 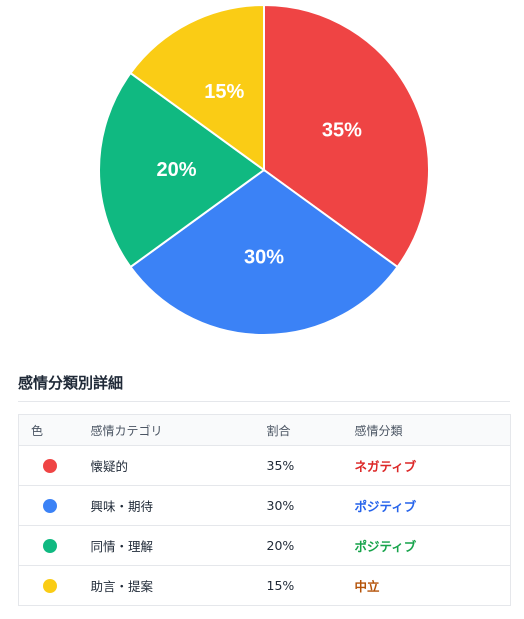 I want to click on classification-cell: 中立, so click(x=427, y=586).